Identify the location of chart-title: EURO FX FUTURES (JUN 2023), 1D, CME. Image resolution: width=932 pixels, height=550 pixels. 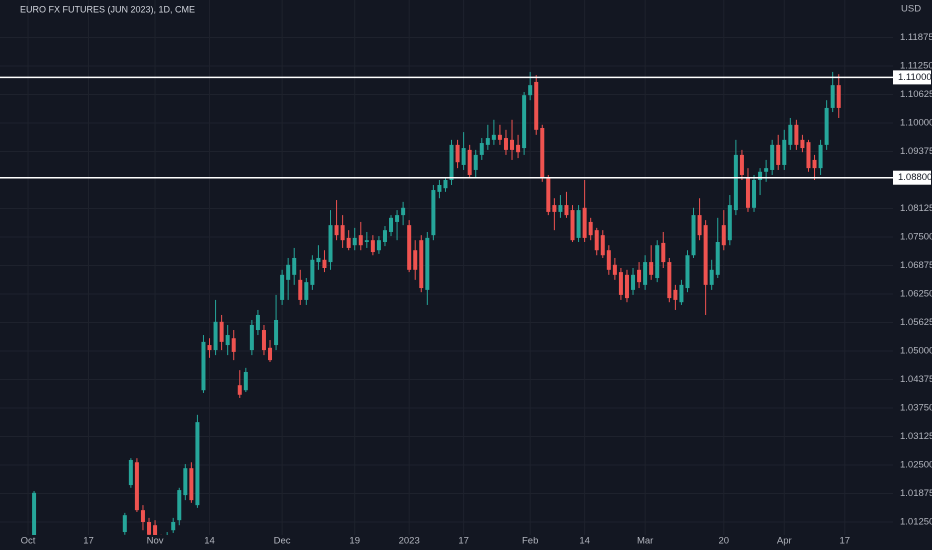
(107, 9).